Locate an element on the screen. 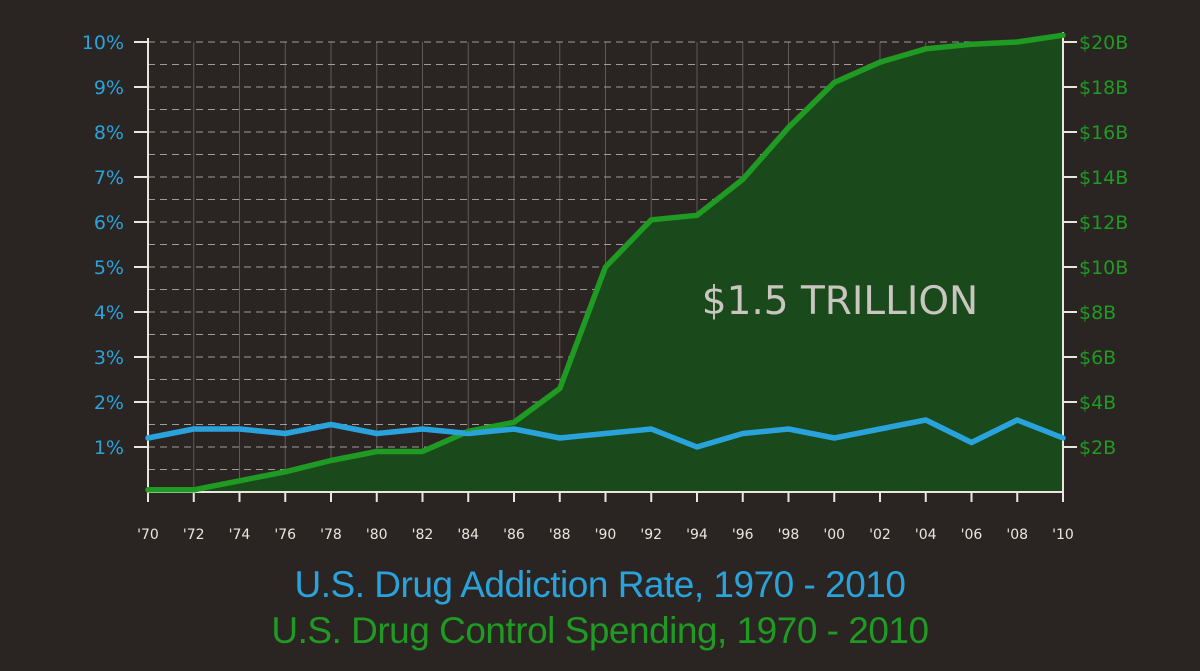 This screenshot has height=671, width=1200. right-tick-label: $6B is located at coordinates (1097, 358).